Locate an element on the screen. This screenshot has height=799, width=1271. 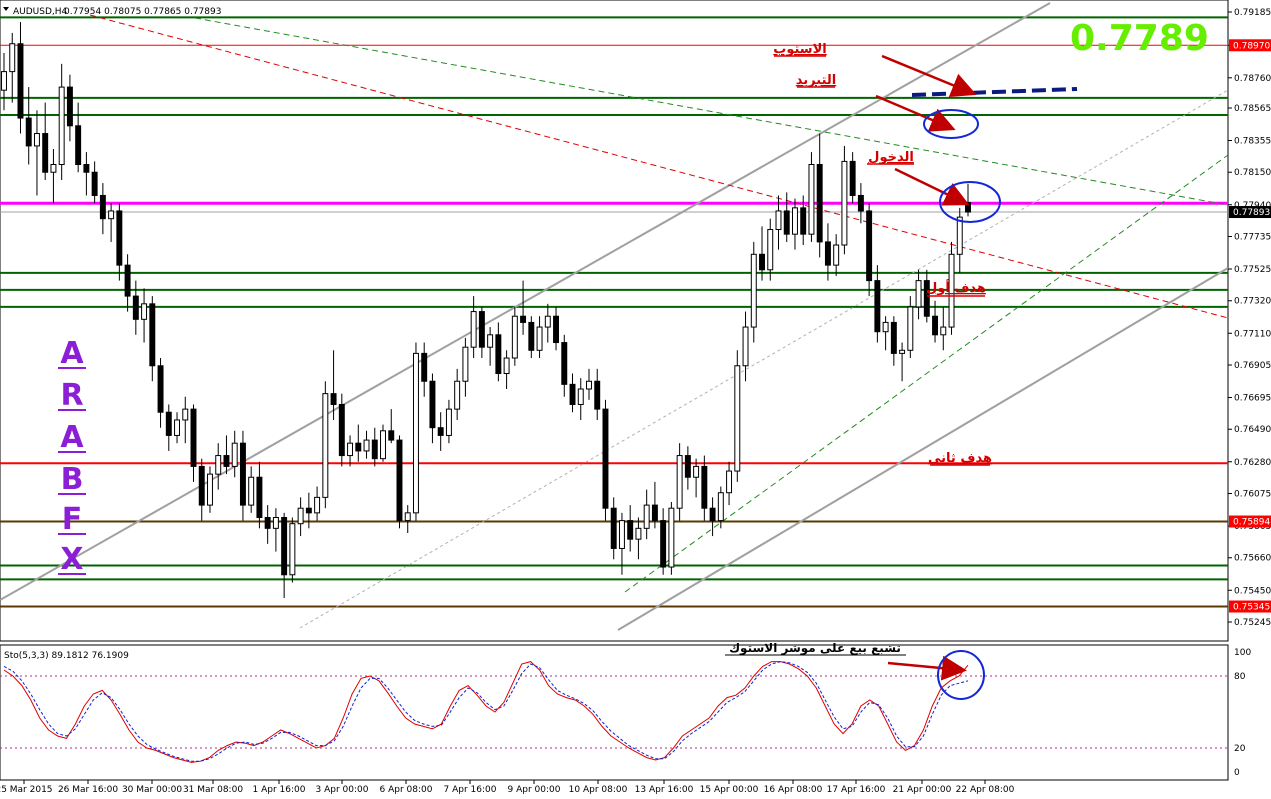
price-tick-label: 0.77525 is located at coordinates (1252, 270).